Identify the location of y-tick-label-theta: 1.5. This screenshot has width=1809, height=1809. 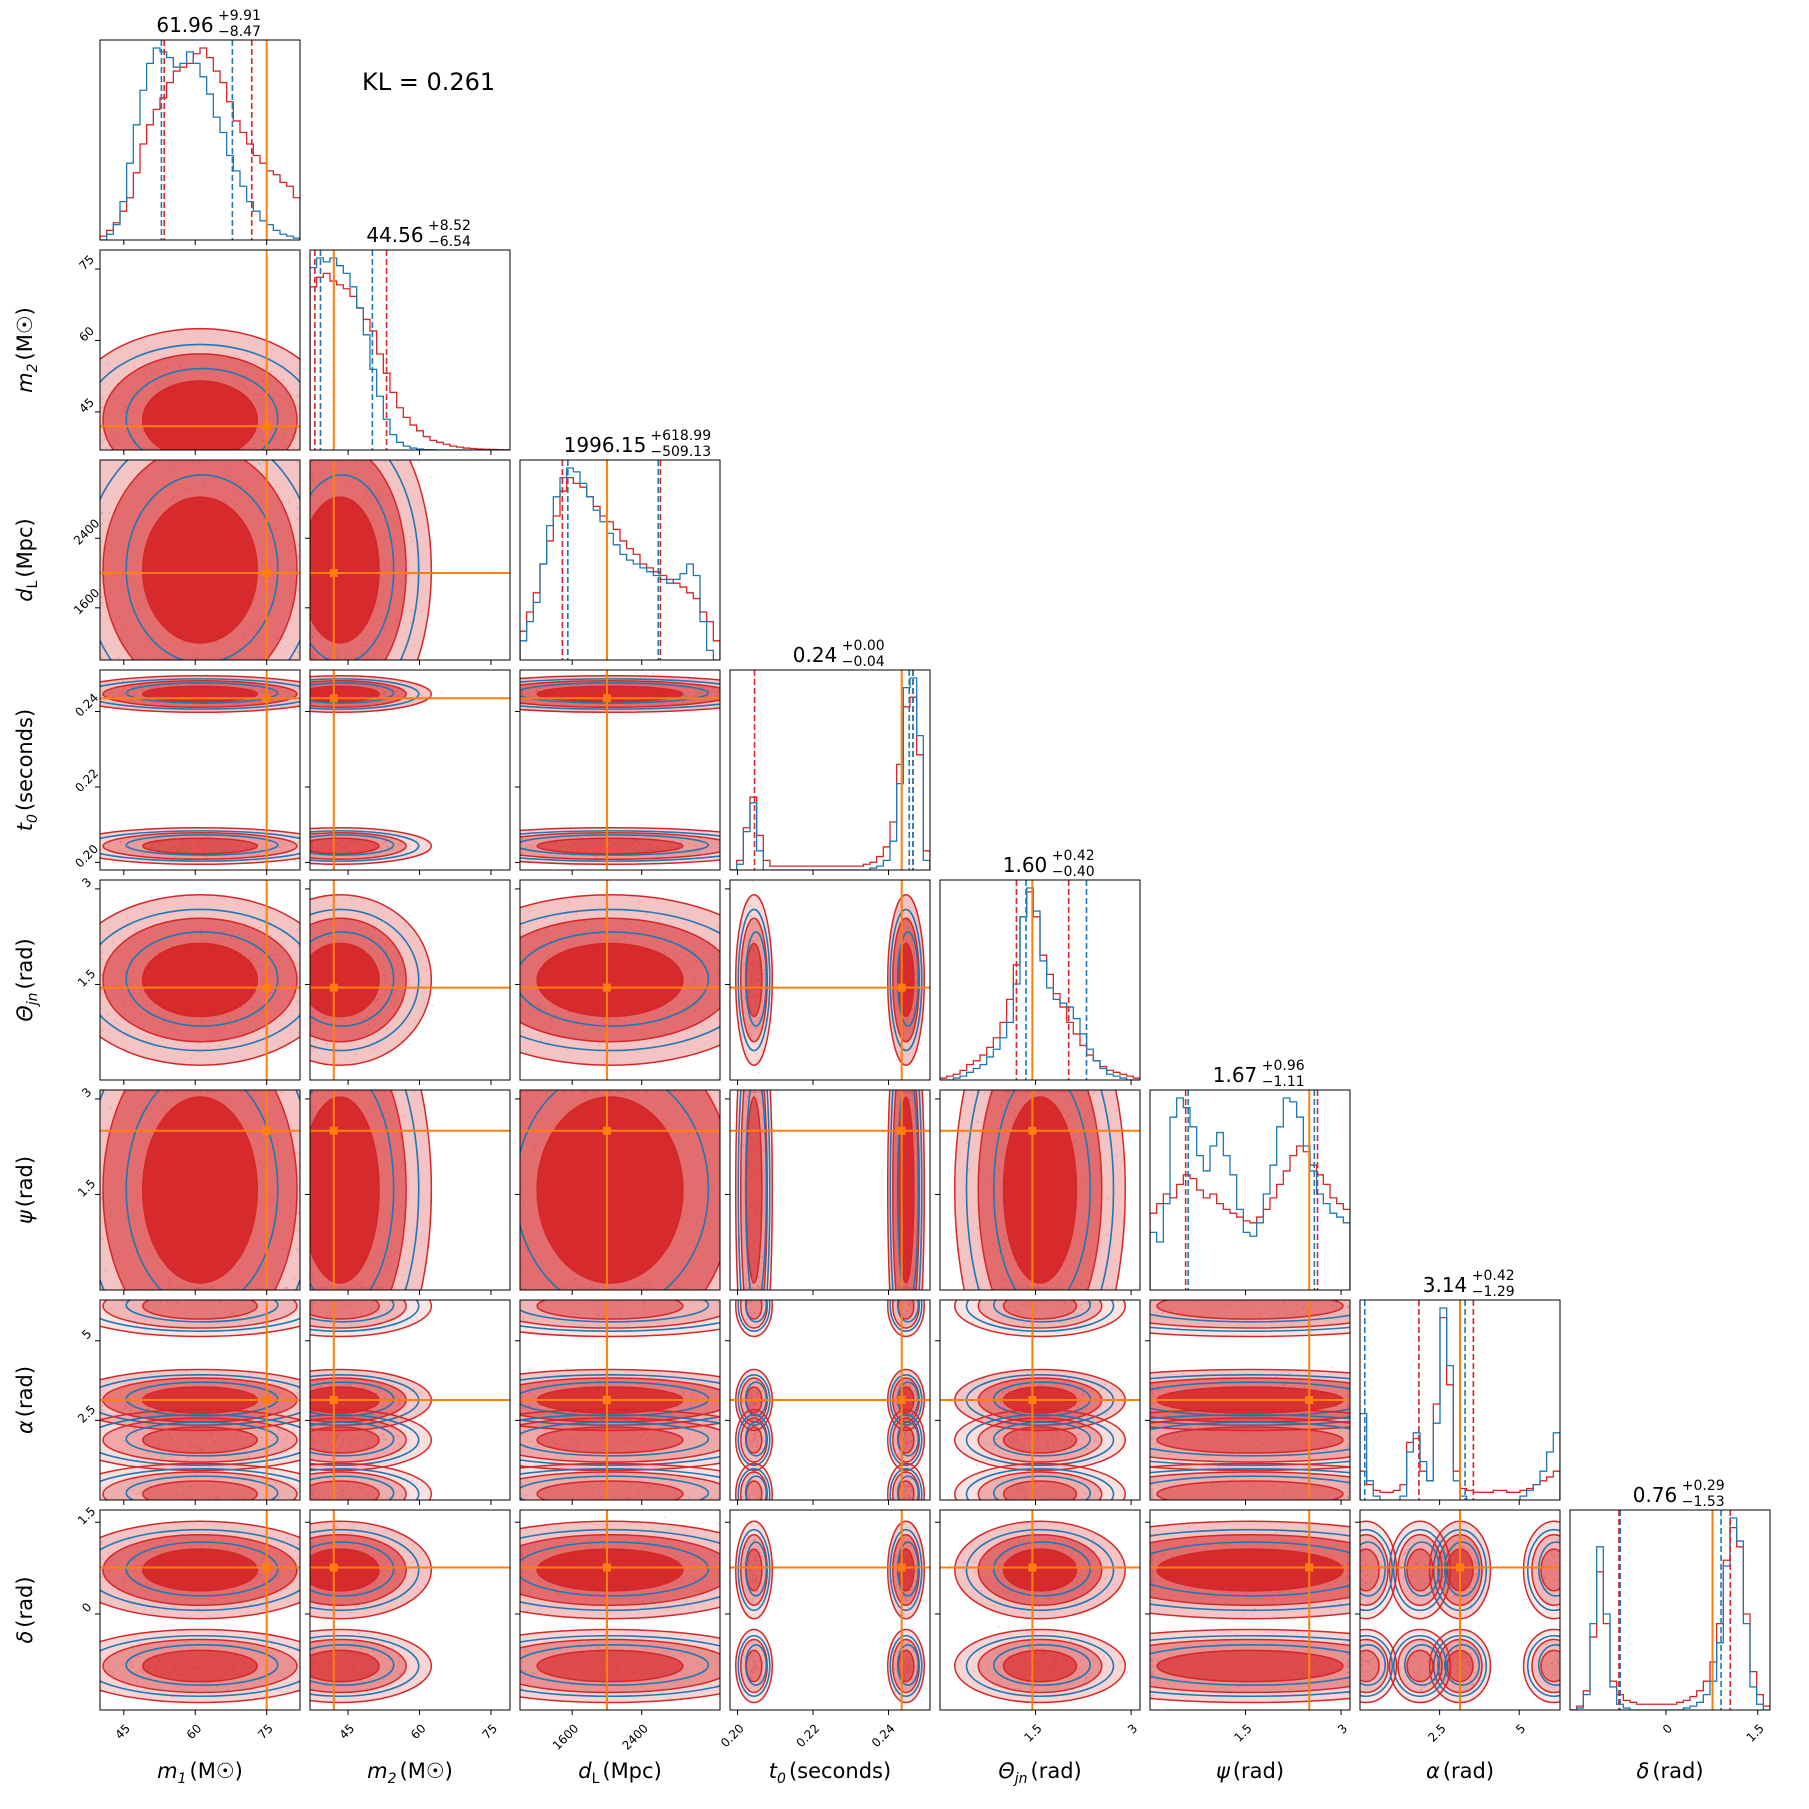
(86, 977).